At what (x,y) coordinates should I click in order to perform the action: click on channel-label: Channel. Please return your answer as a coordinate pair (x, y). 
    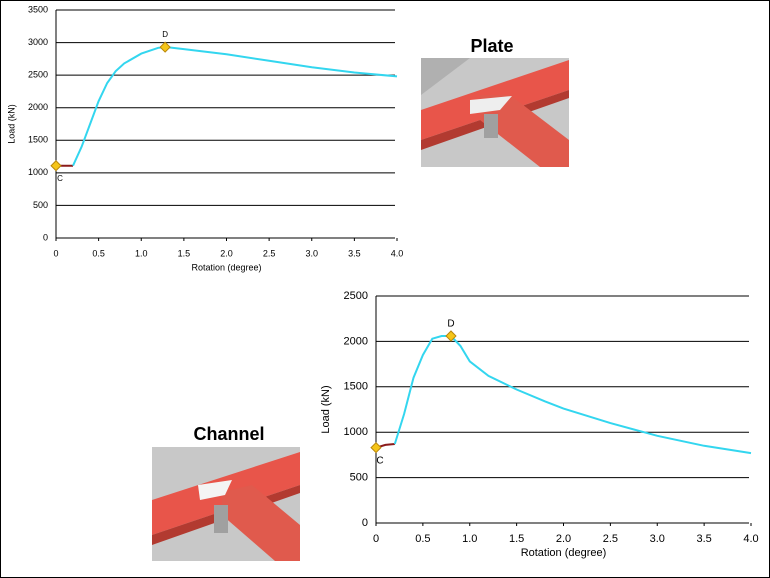
    Looking at the image, I should click on (228, 434).